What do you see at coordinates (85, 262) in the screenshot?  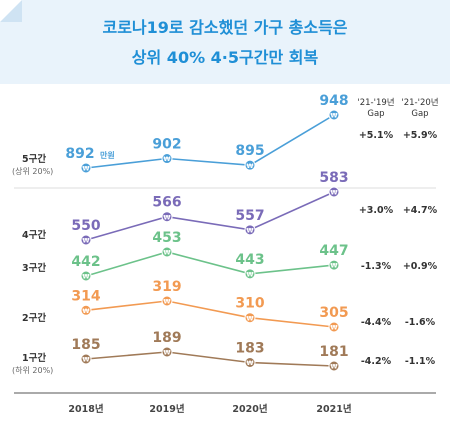 I see `data-label: 442` at bounding box center [85, 262].